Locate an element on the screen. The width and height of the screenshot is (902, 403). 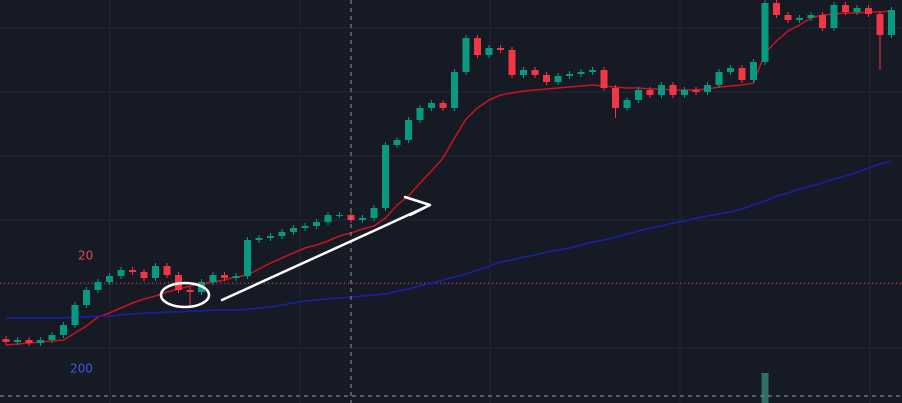
annotation-circle is located at coordinates (185, 295).